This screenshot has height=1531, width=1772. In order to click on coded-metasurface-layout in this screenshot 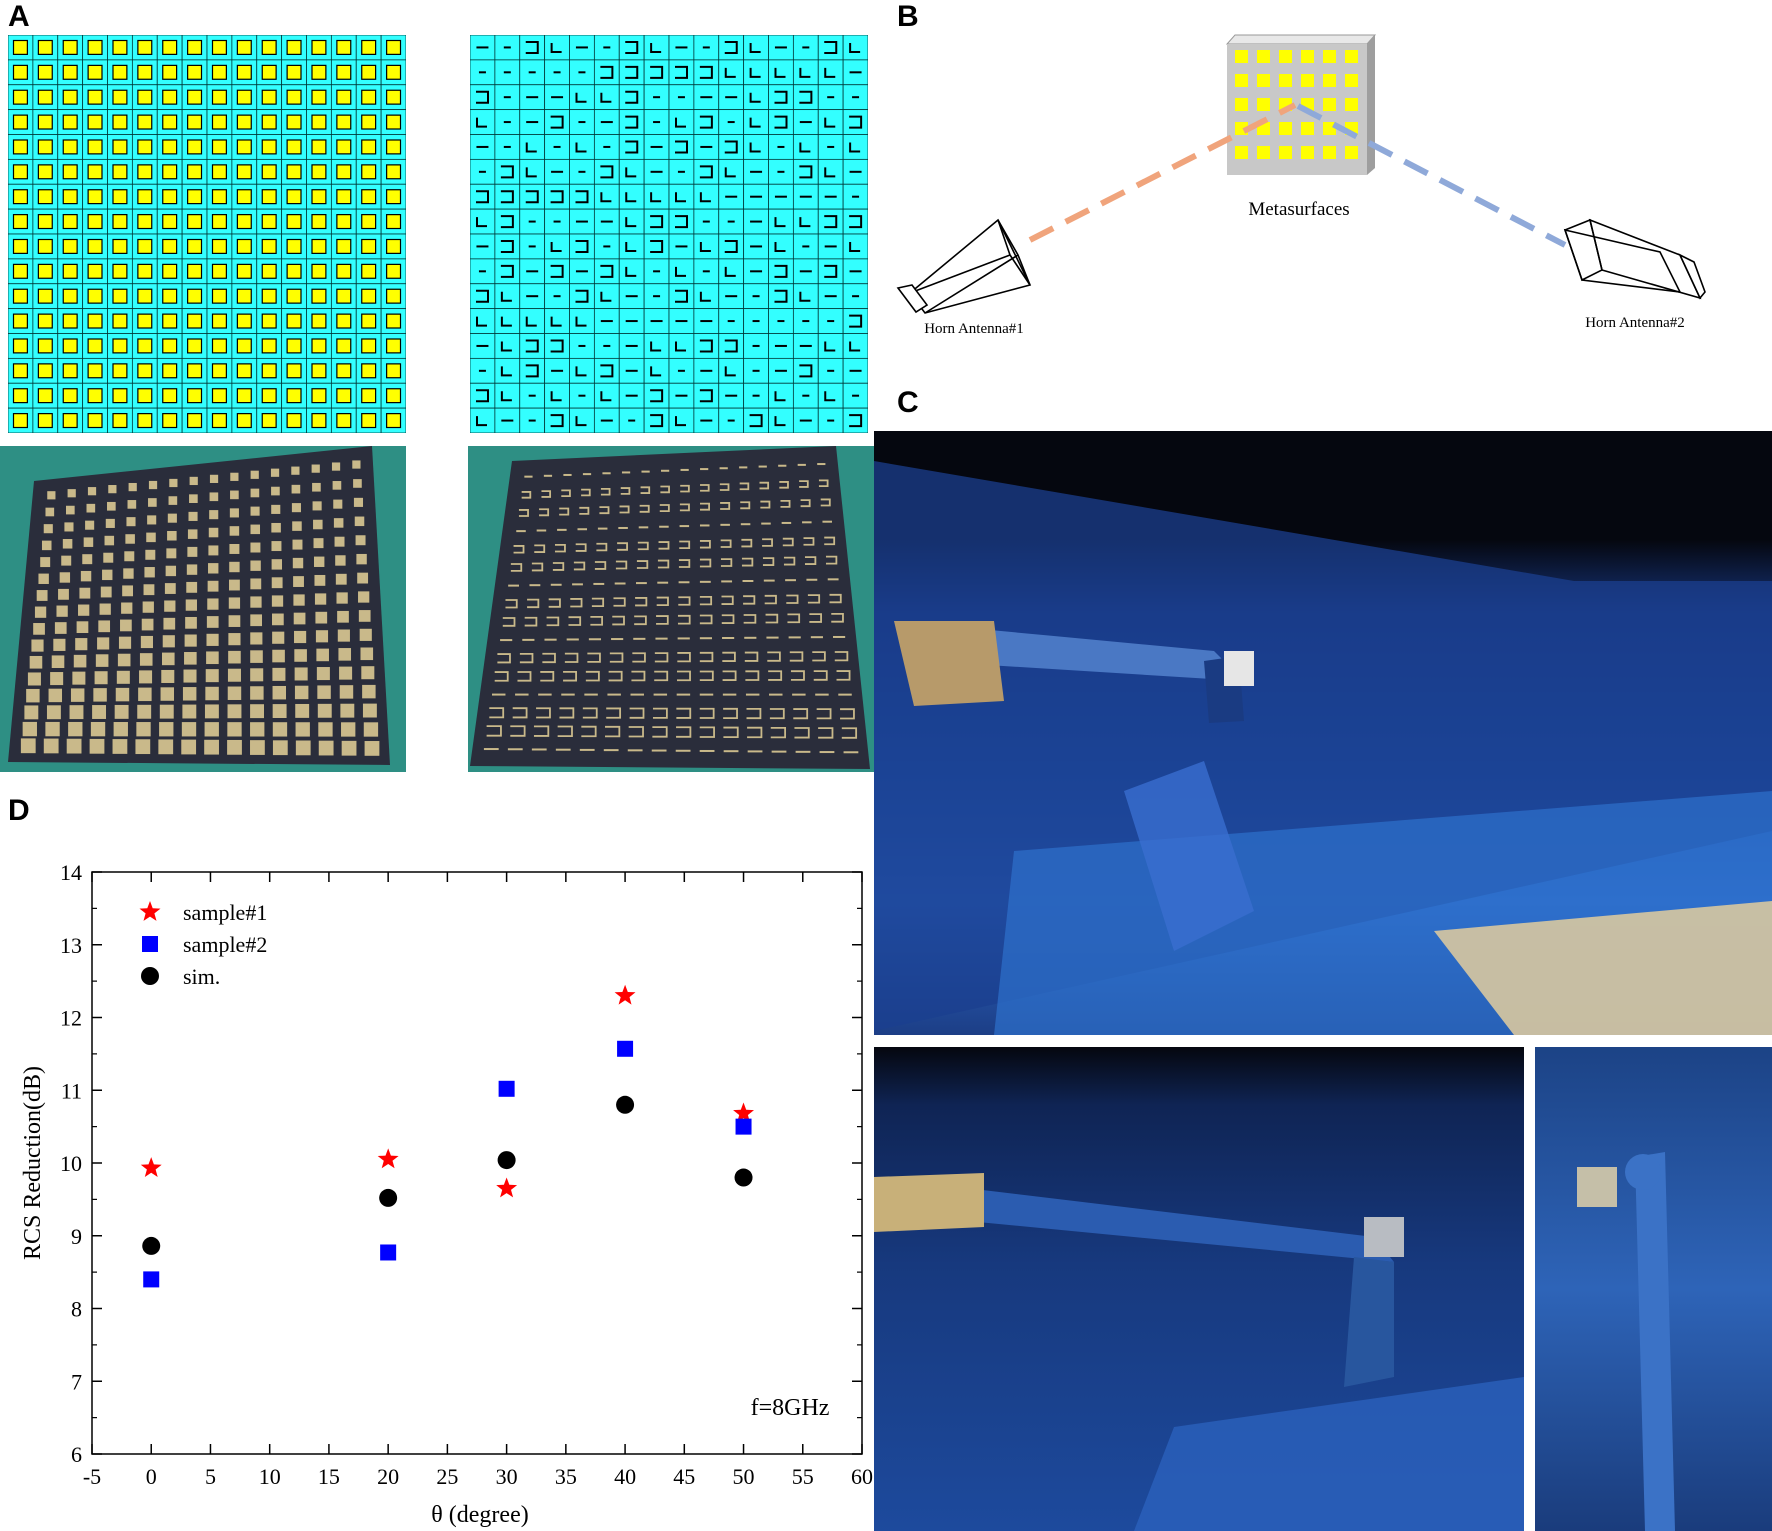, I will do `click(669, 234)`.